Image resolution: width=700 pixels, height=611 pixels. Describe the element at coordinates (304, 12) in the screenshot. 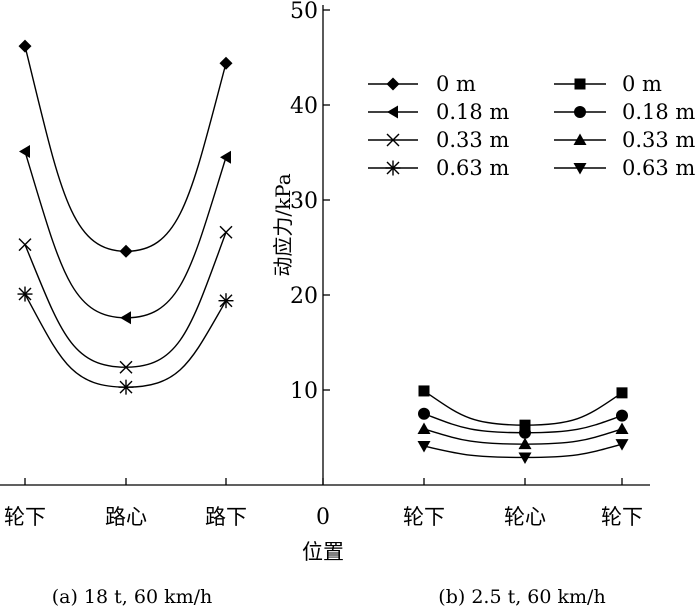

I see `y-tick-label: 50` at that location.